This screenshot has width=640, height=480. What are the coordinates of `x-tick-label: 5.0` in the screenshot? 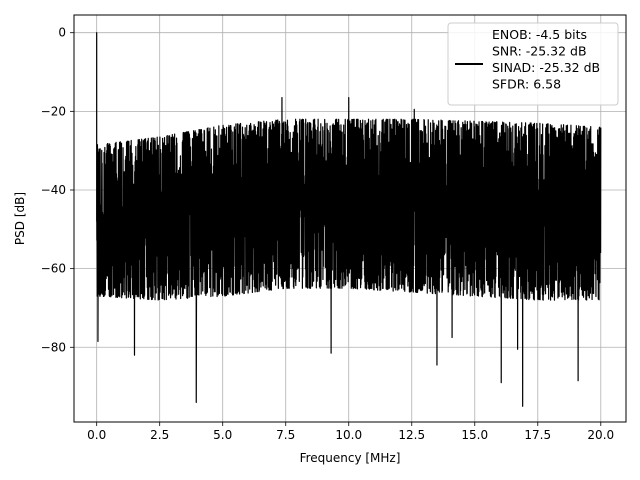 It's located at (222, 435).